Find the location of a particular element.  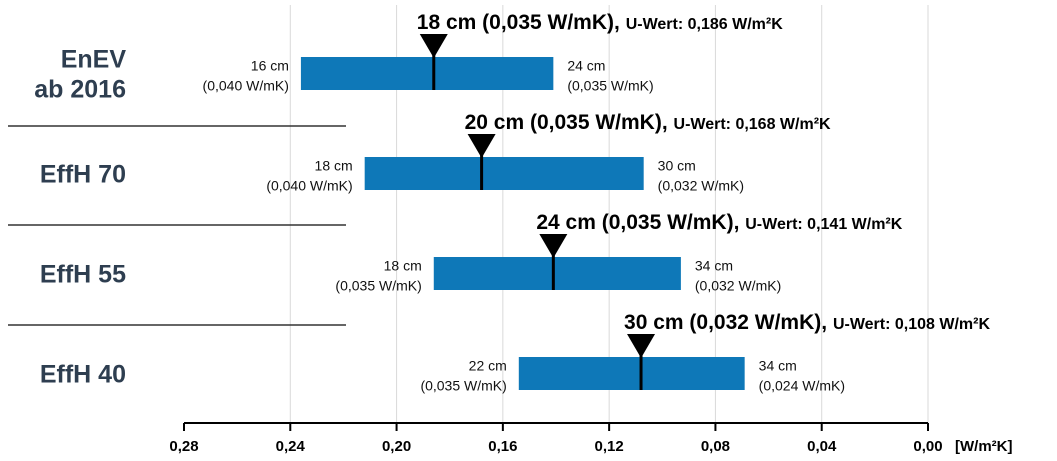

x-tick-label: 0,20 is located at coordinates (396, 446).